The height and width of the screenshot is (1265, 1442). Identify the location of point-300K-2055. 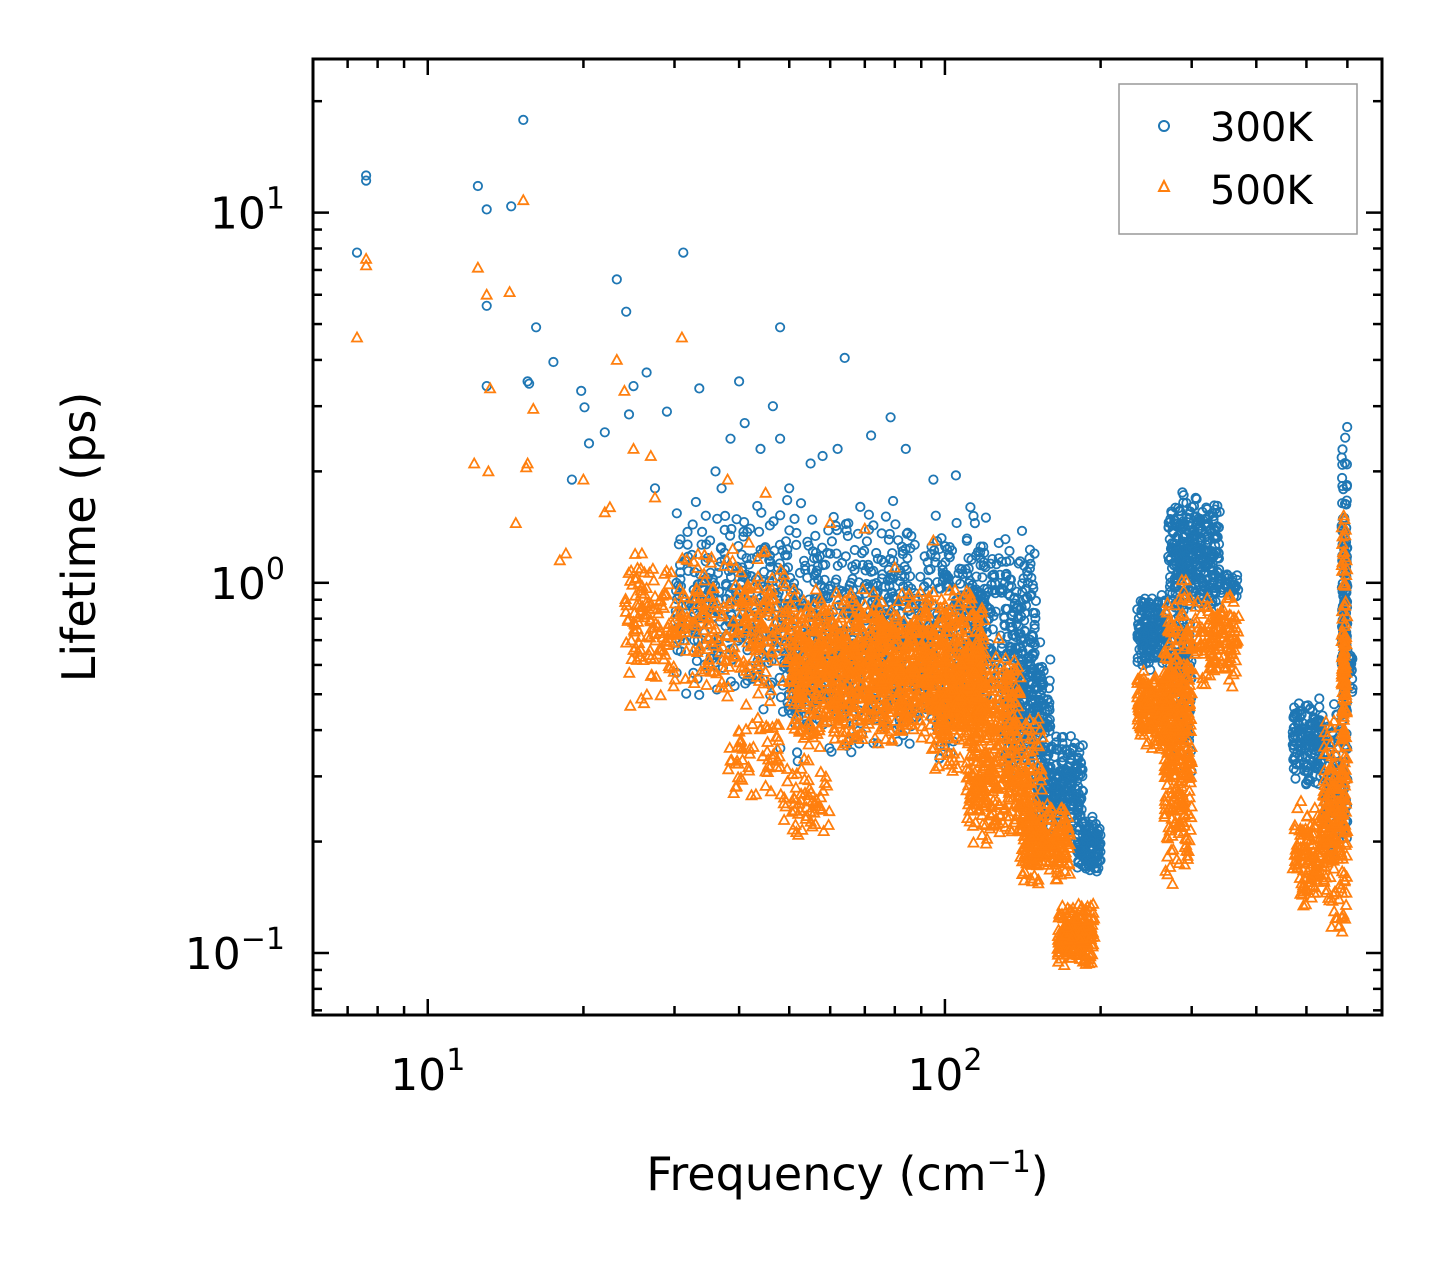
(1096, 824).